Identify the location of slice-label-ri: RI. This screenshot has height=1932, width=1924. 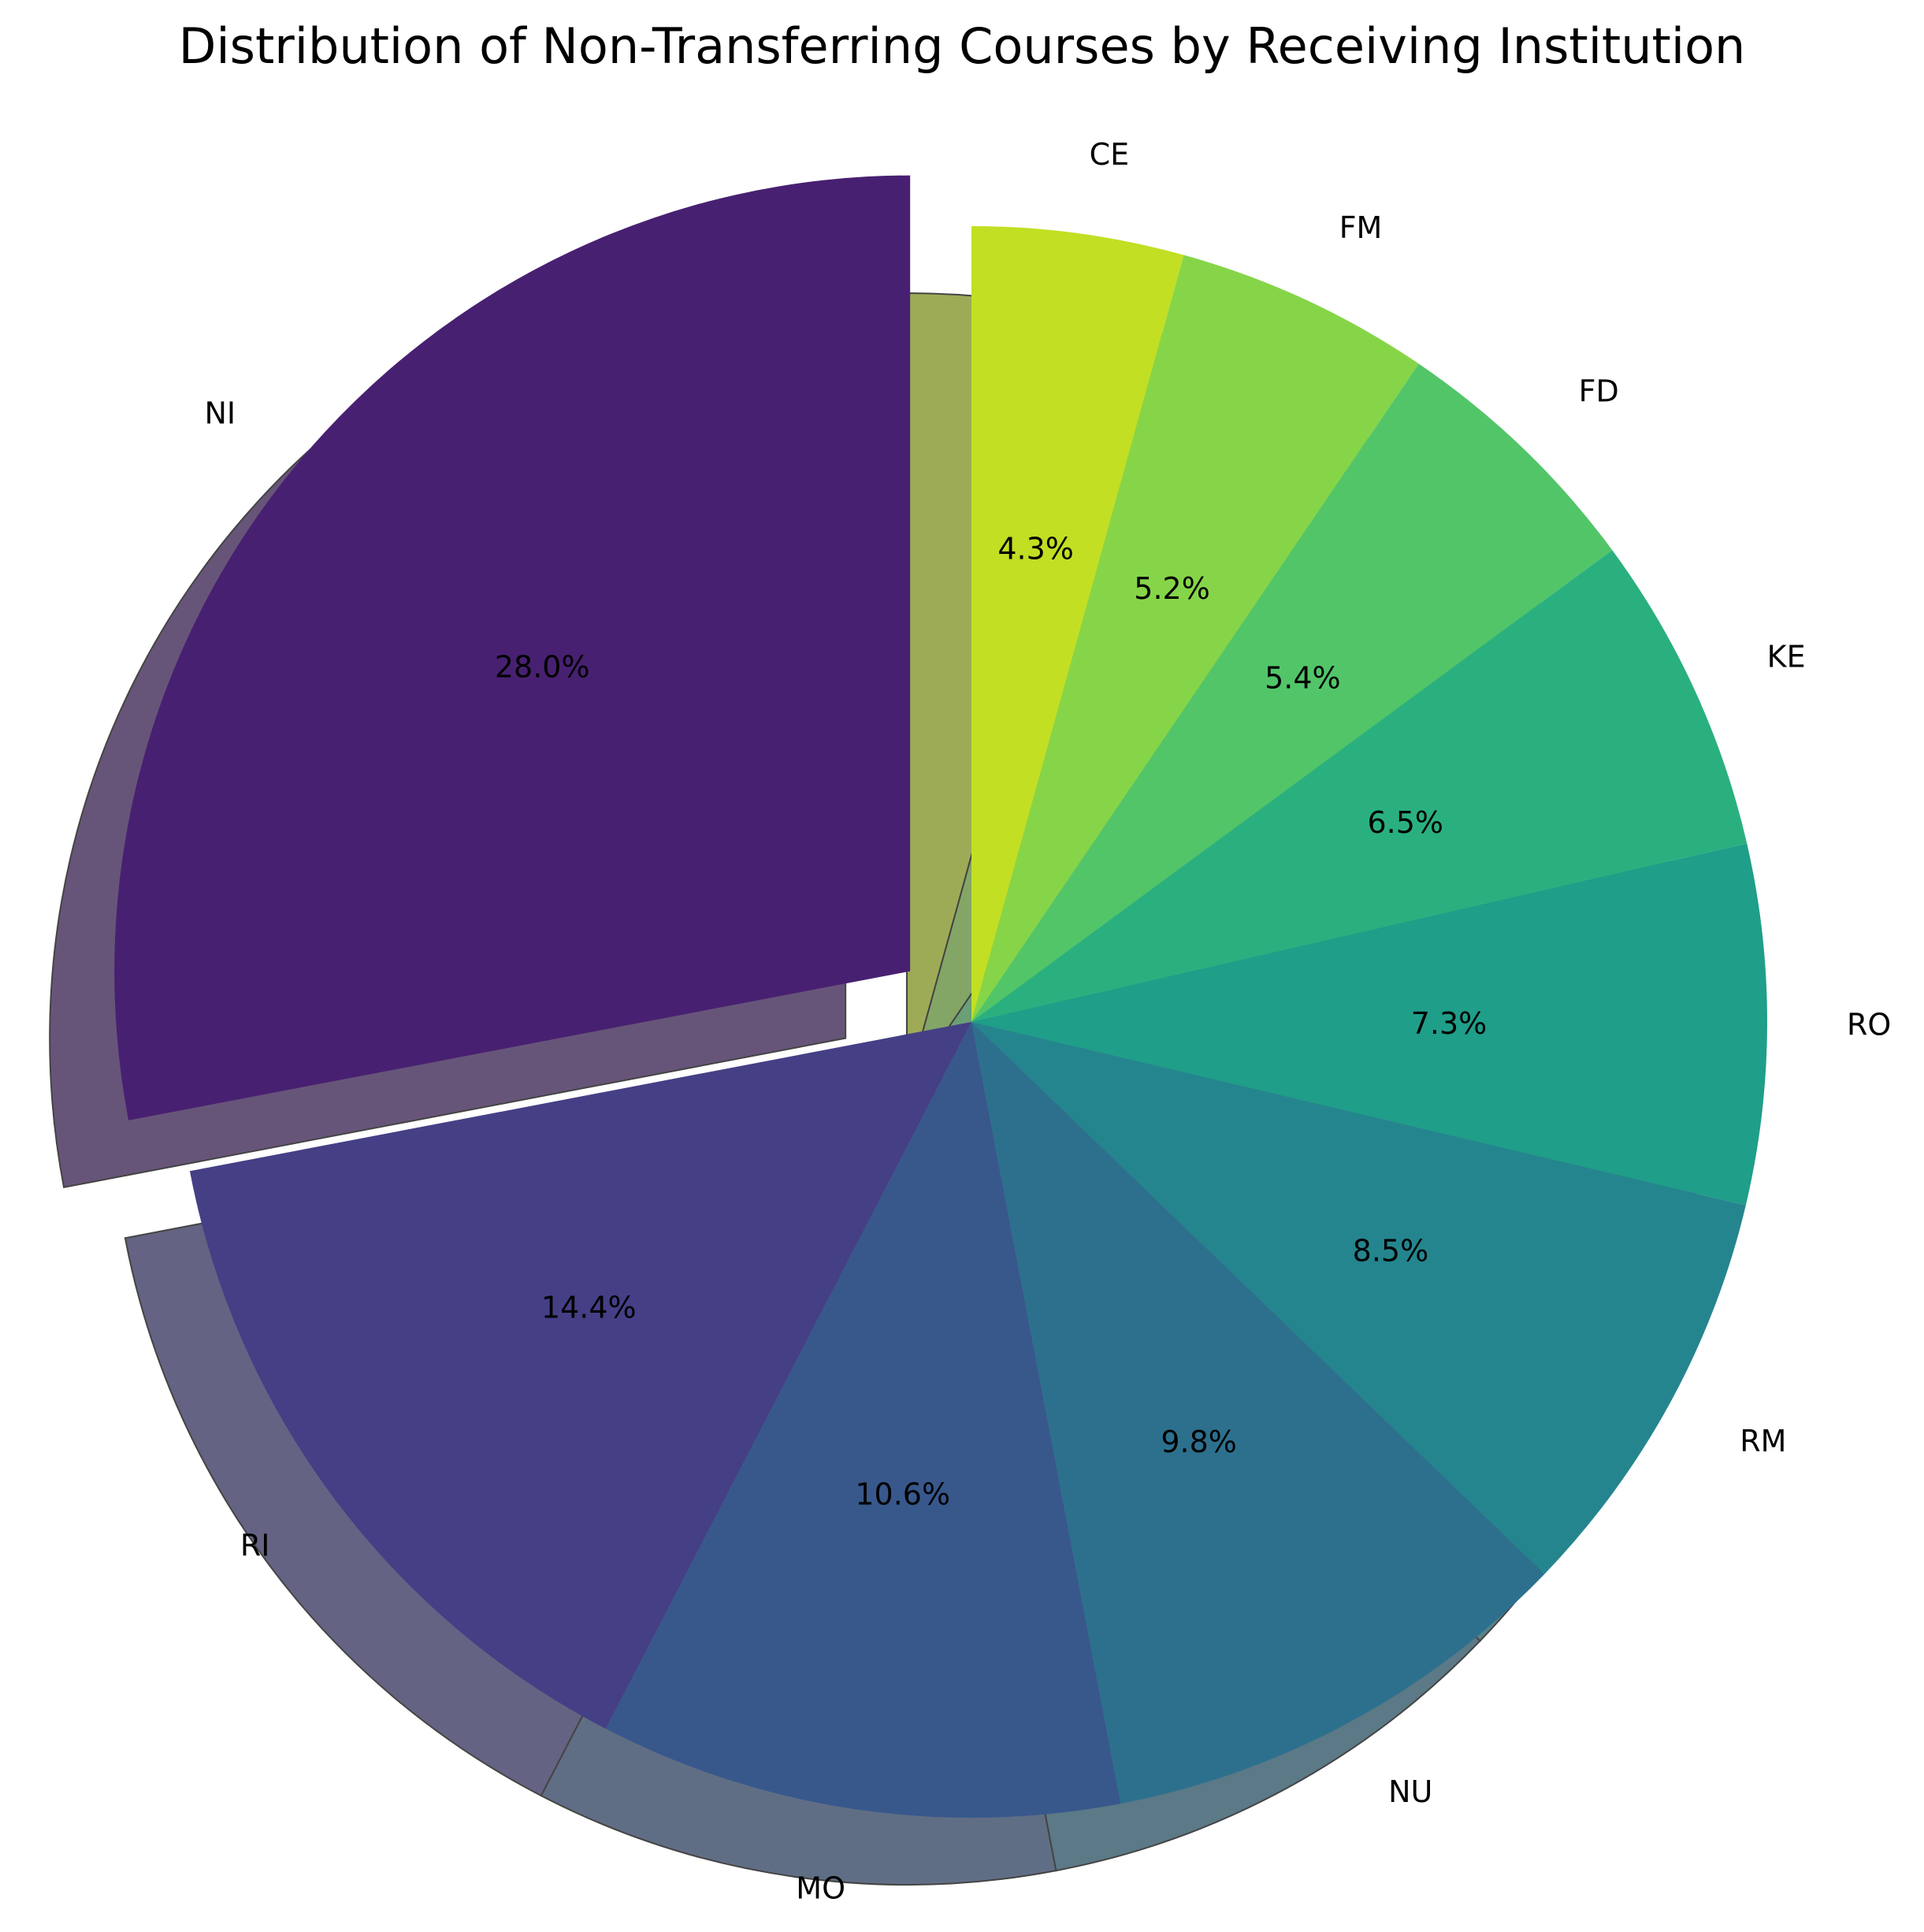
(255, 1545).